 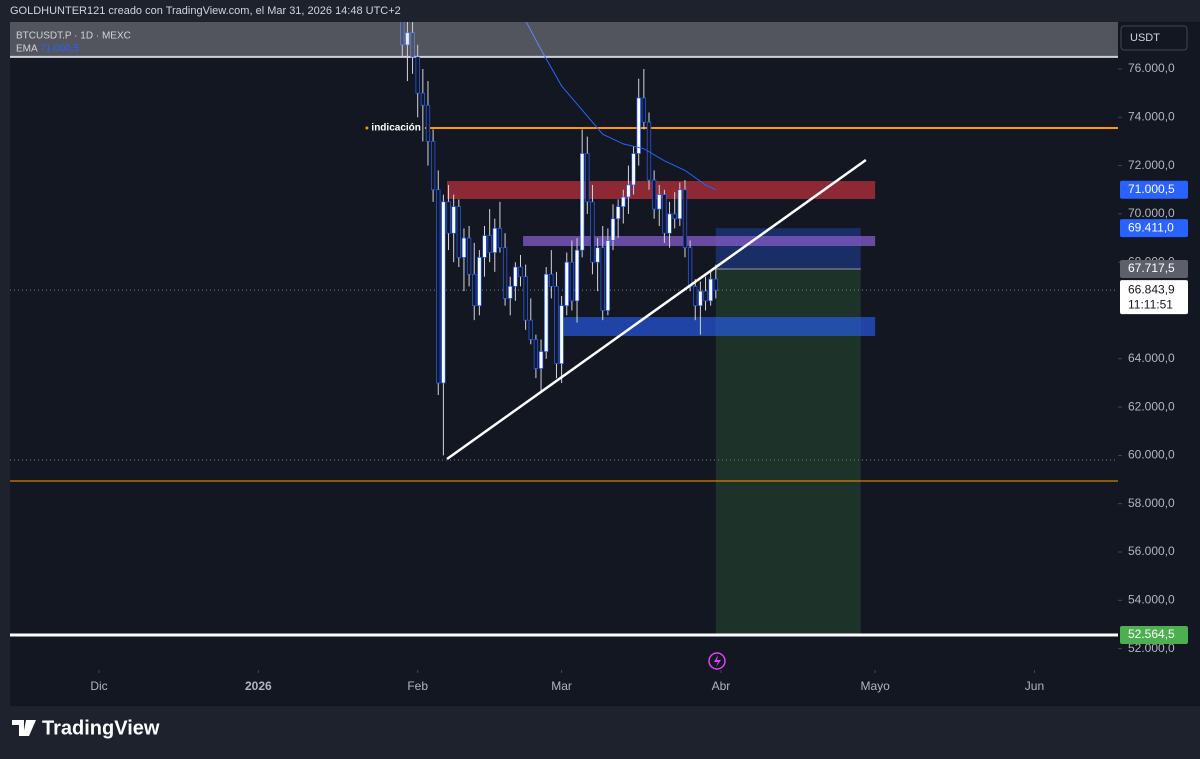 What do you see at coordinates (1151, 406) in the screenshot?
I see `y-tick-label: 62.000,0` at bounding box center [1151, 406].